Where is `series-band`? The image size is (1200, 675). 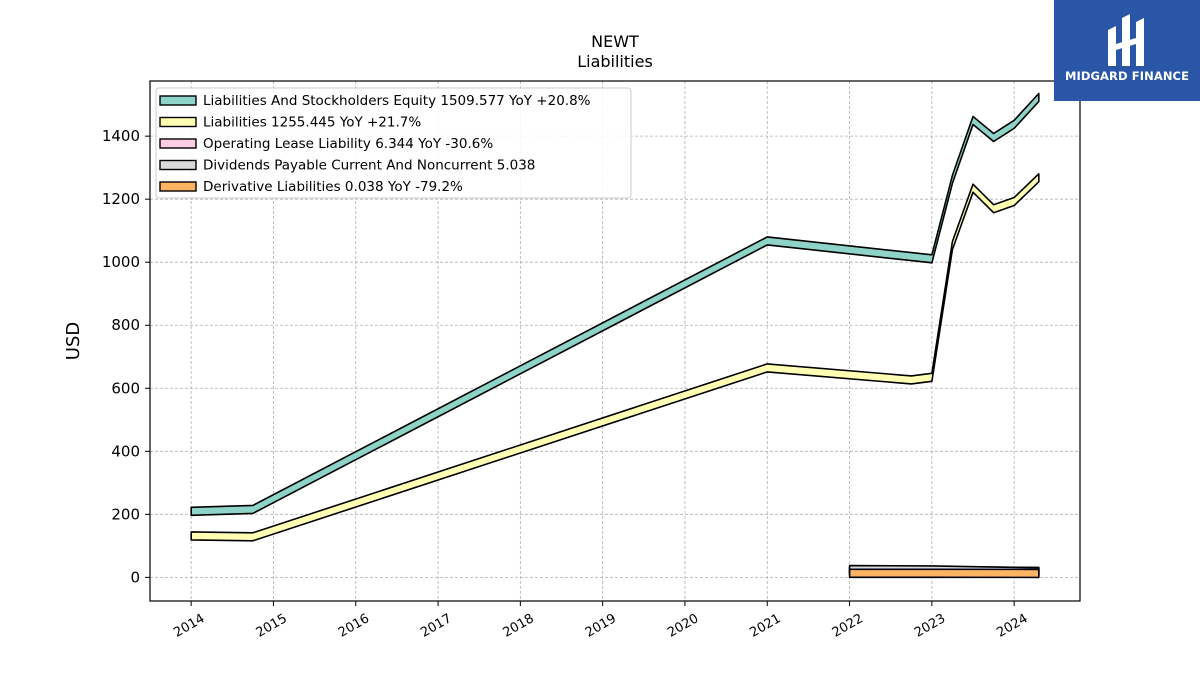 series-band is located at coordinates (944, 573).